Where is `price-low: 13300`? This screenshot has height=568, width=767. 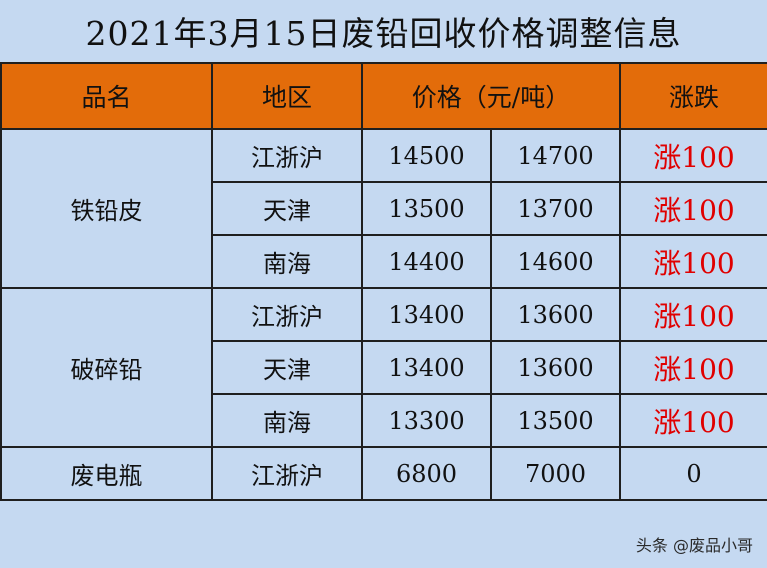 price-low: 13300 is located at coordinates (426, 420).